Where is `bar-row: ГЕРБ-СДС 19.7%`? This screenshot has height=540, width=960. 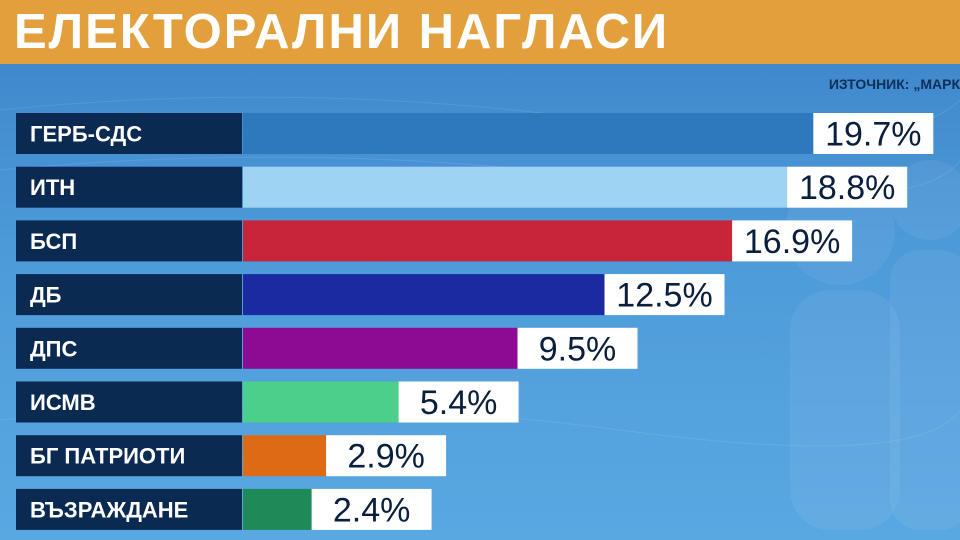 bar-row: ГЕРБ-СДС 19.7% is located at coordinates (475, 133).